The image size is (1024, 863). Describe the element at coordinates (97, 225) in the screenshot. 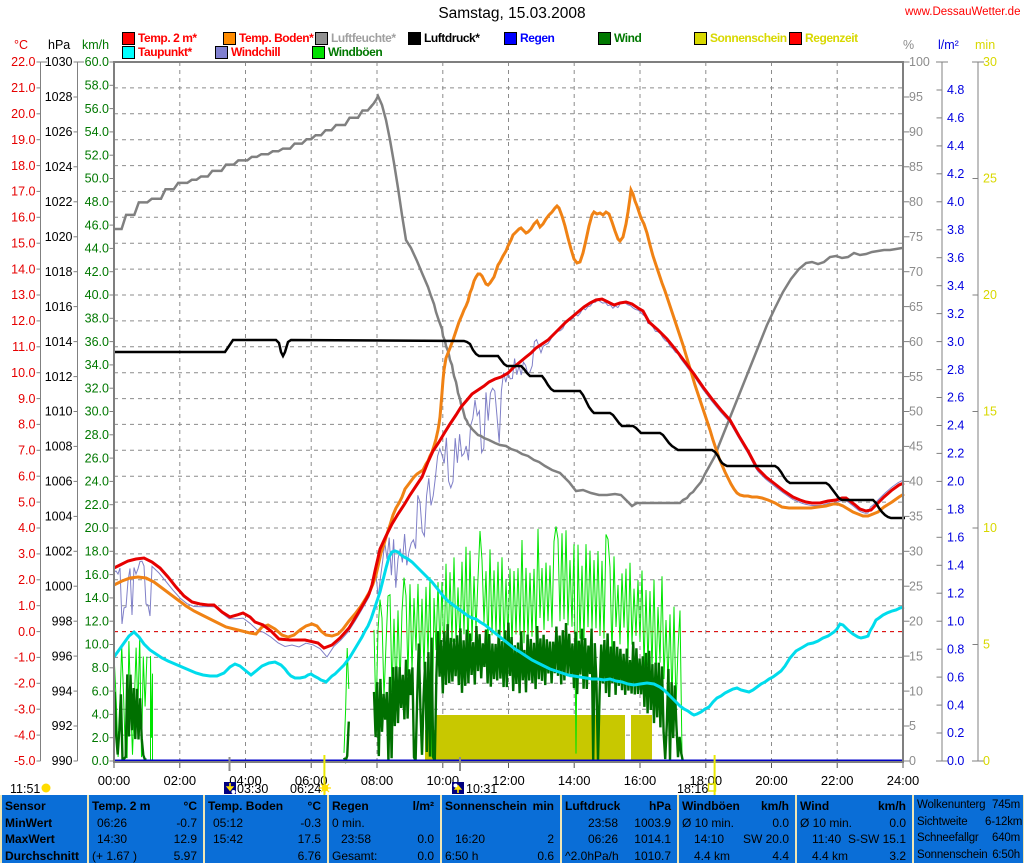

I see `svg-text: 46.0` at that location.